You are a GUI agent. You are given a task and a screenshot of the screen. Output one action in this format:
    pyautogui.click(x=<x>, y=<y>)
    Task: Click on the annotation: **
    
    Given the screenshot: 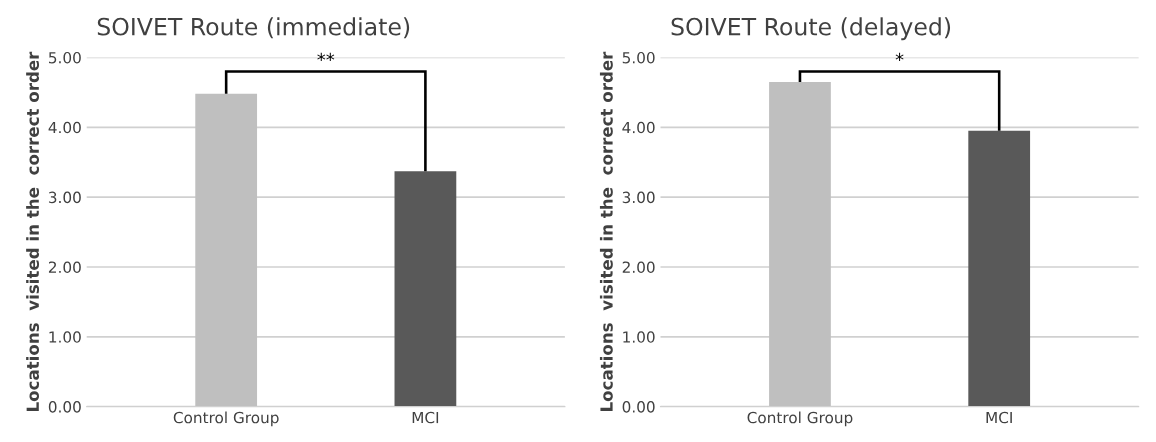 What is the action you would take?
    pyautogui.click(x=326, y=57)
    